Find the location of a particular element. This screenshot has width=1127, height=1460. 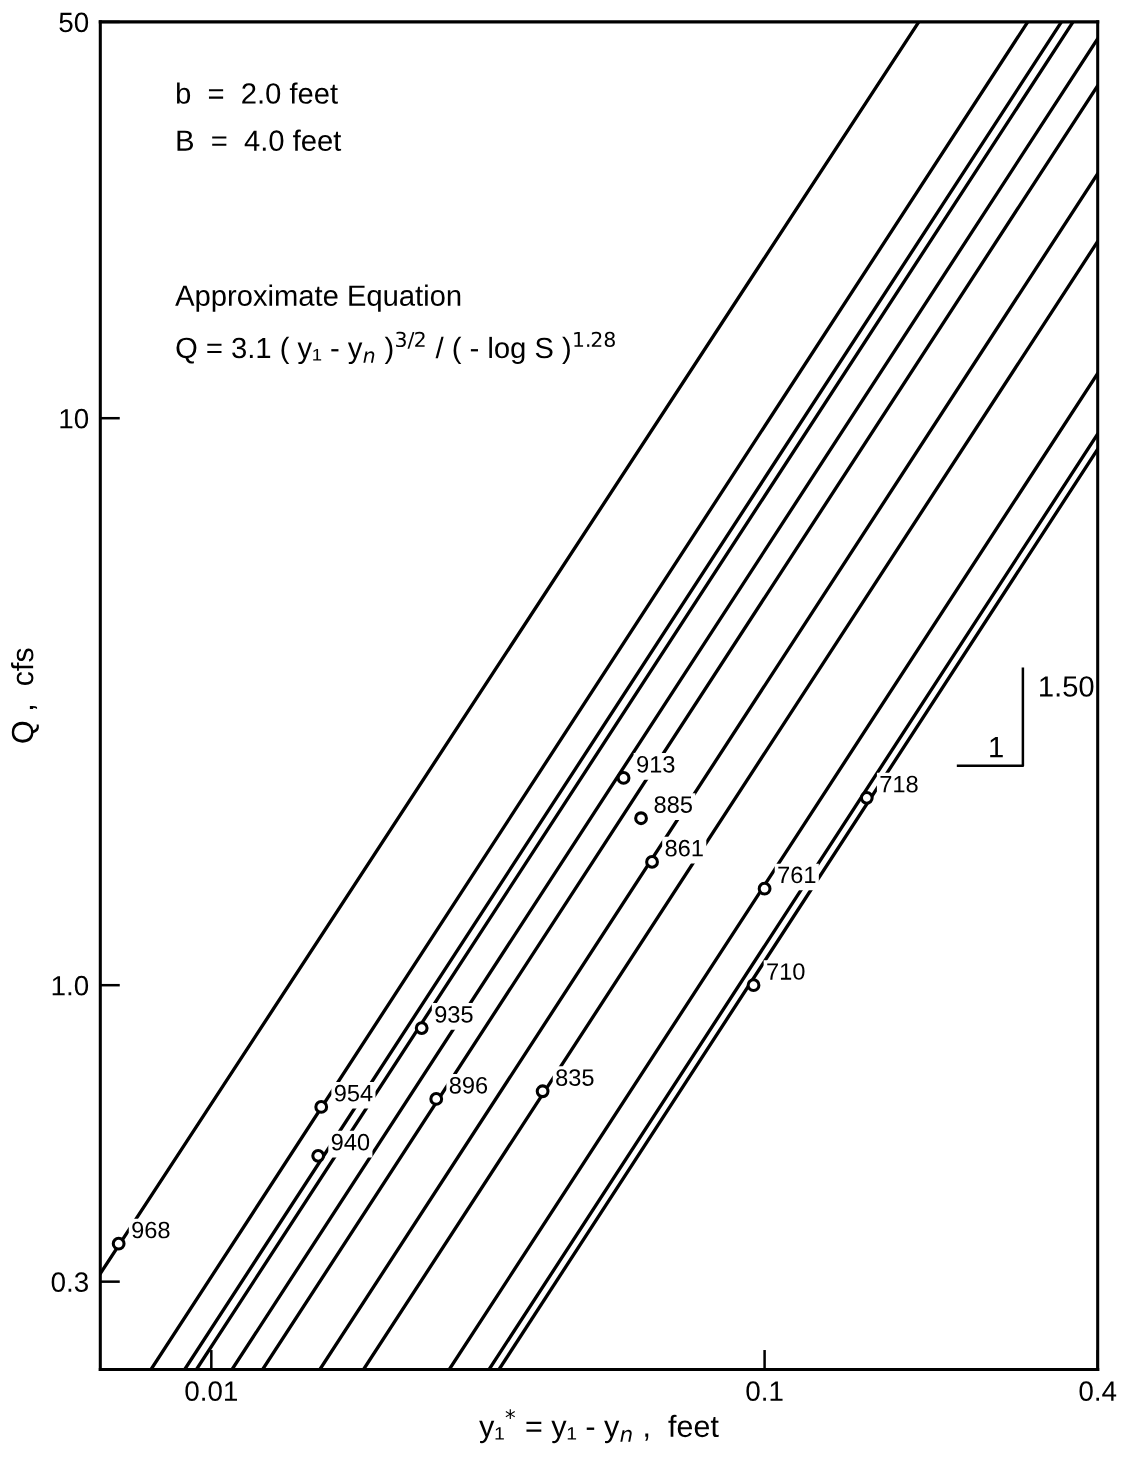

y-axis-title: Q , cfs is located at coordinates (25, 695).